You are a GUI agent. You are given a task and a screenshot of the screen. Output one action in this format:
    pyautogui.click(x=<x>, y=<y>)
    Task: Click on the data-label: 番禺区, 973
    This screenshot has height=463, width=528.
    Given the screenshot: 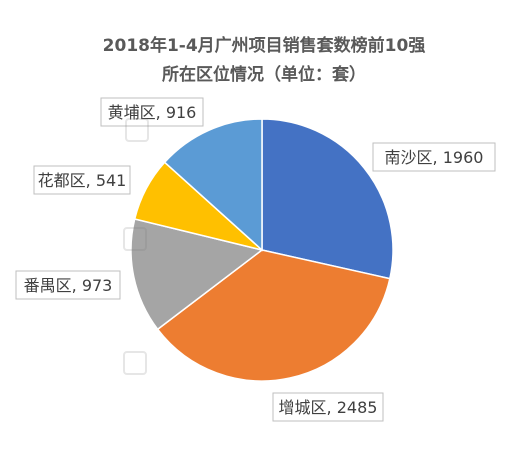 What is the action you would take?
    pyautogui.click(x=68, y=285)
    